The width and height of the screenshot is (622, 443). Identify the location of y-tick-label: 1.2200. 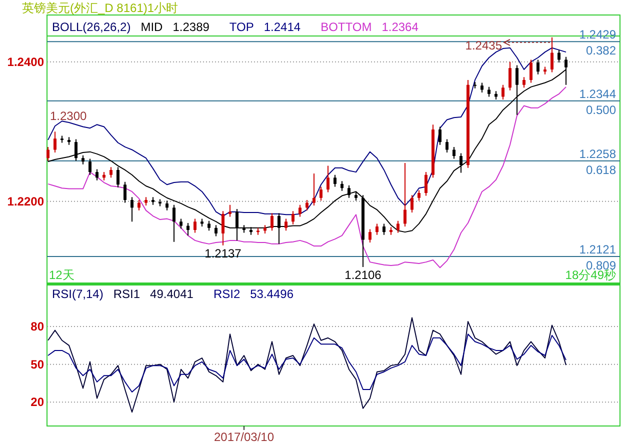
(25, 201).